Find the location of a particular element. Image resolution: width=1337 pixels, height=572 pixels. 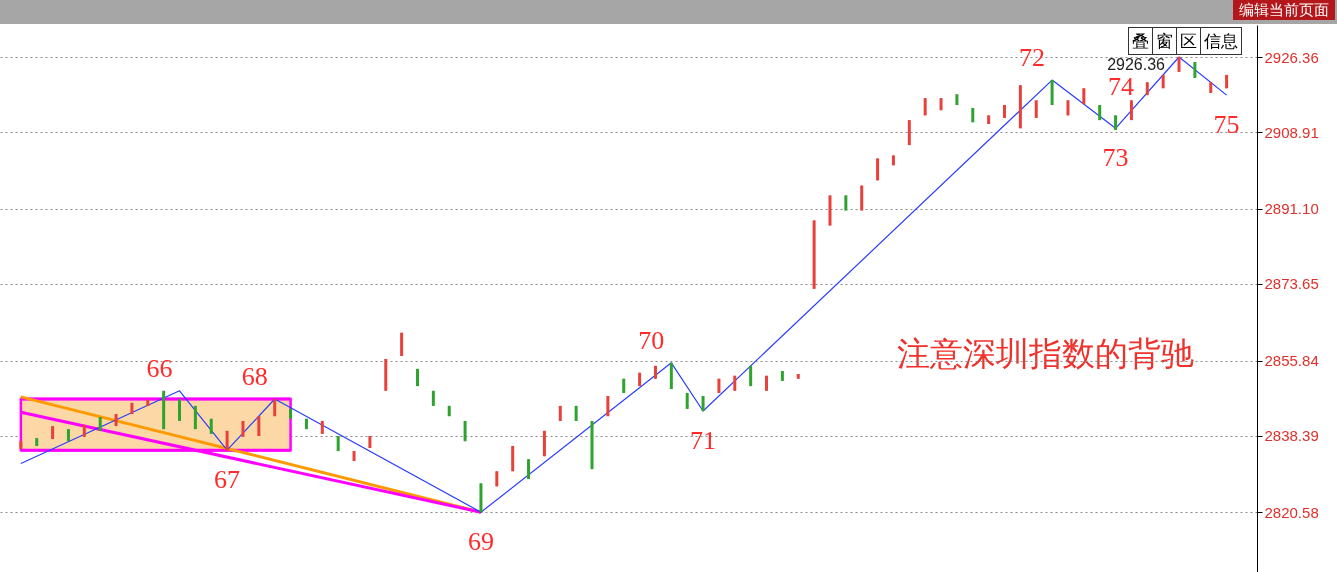

y-tick-label: 2908.91 is located at coordinates (1291, 132).